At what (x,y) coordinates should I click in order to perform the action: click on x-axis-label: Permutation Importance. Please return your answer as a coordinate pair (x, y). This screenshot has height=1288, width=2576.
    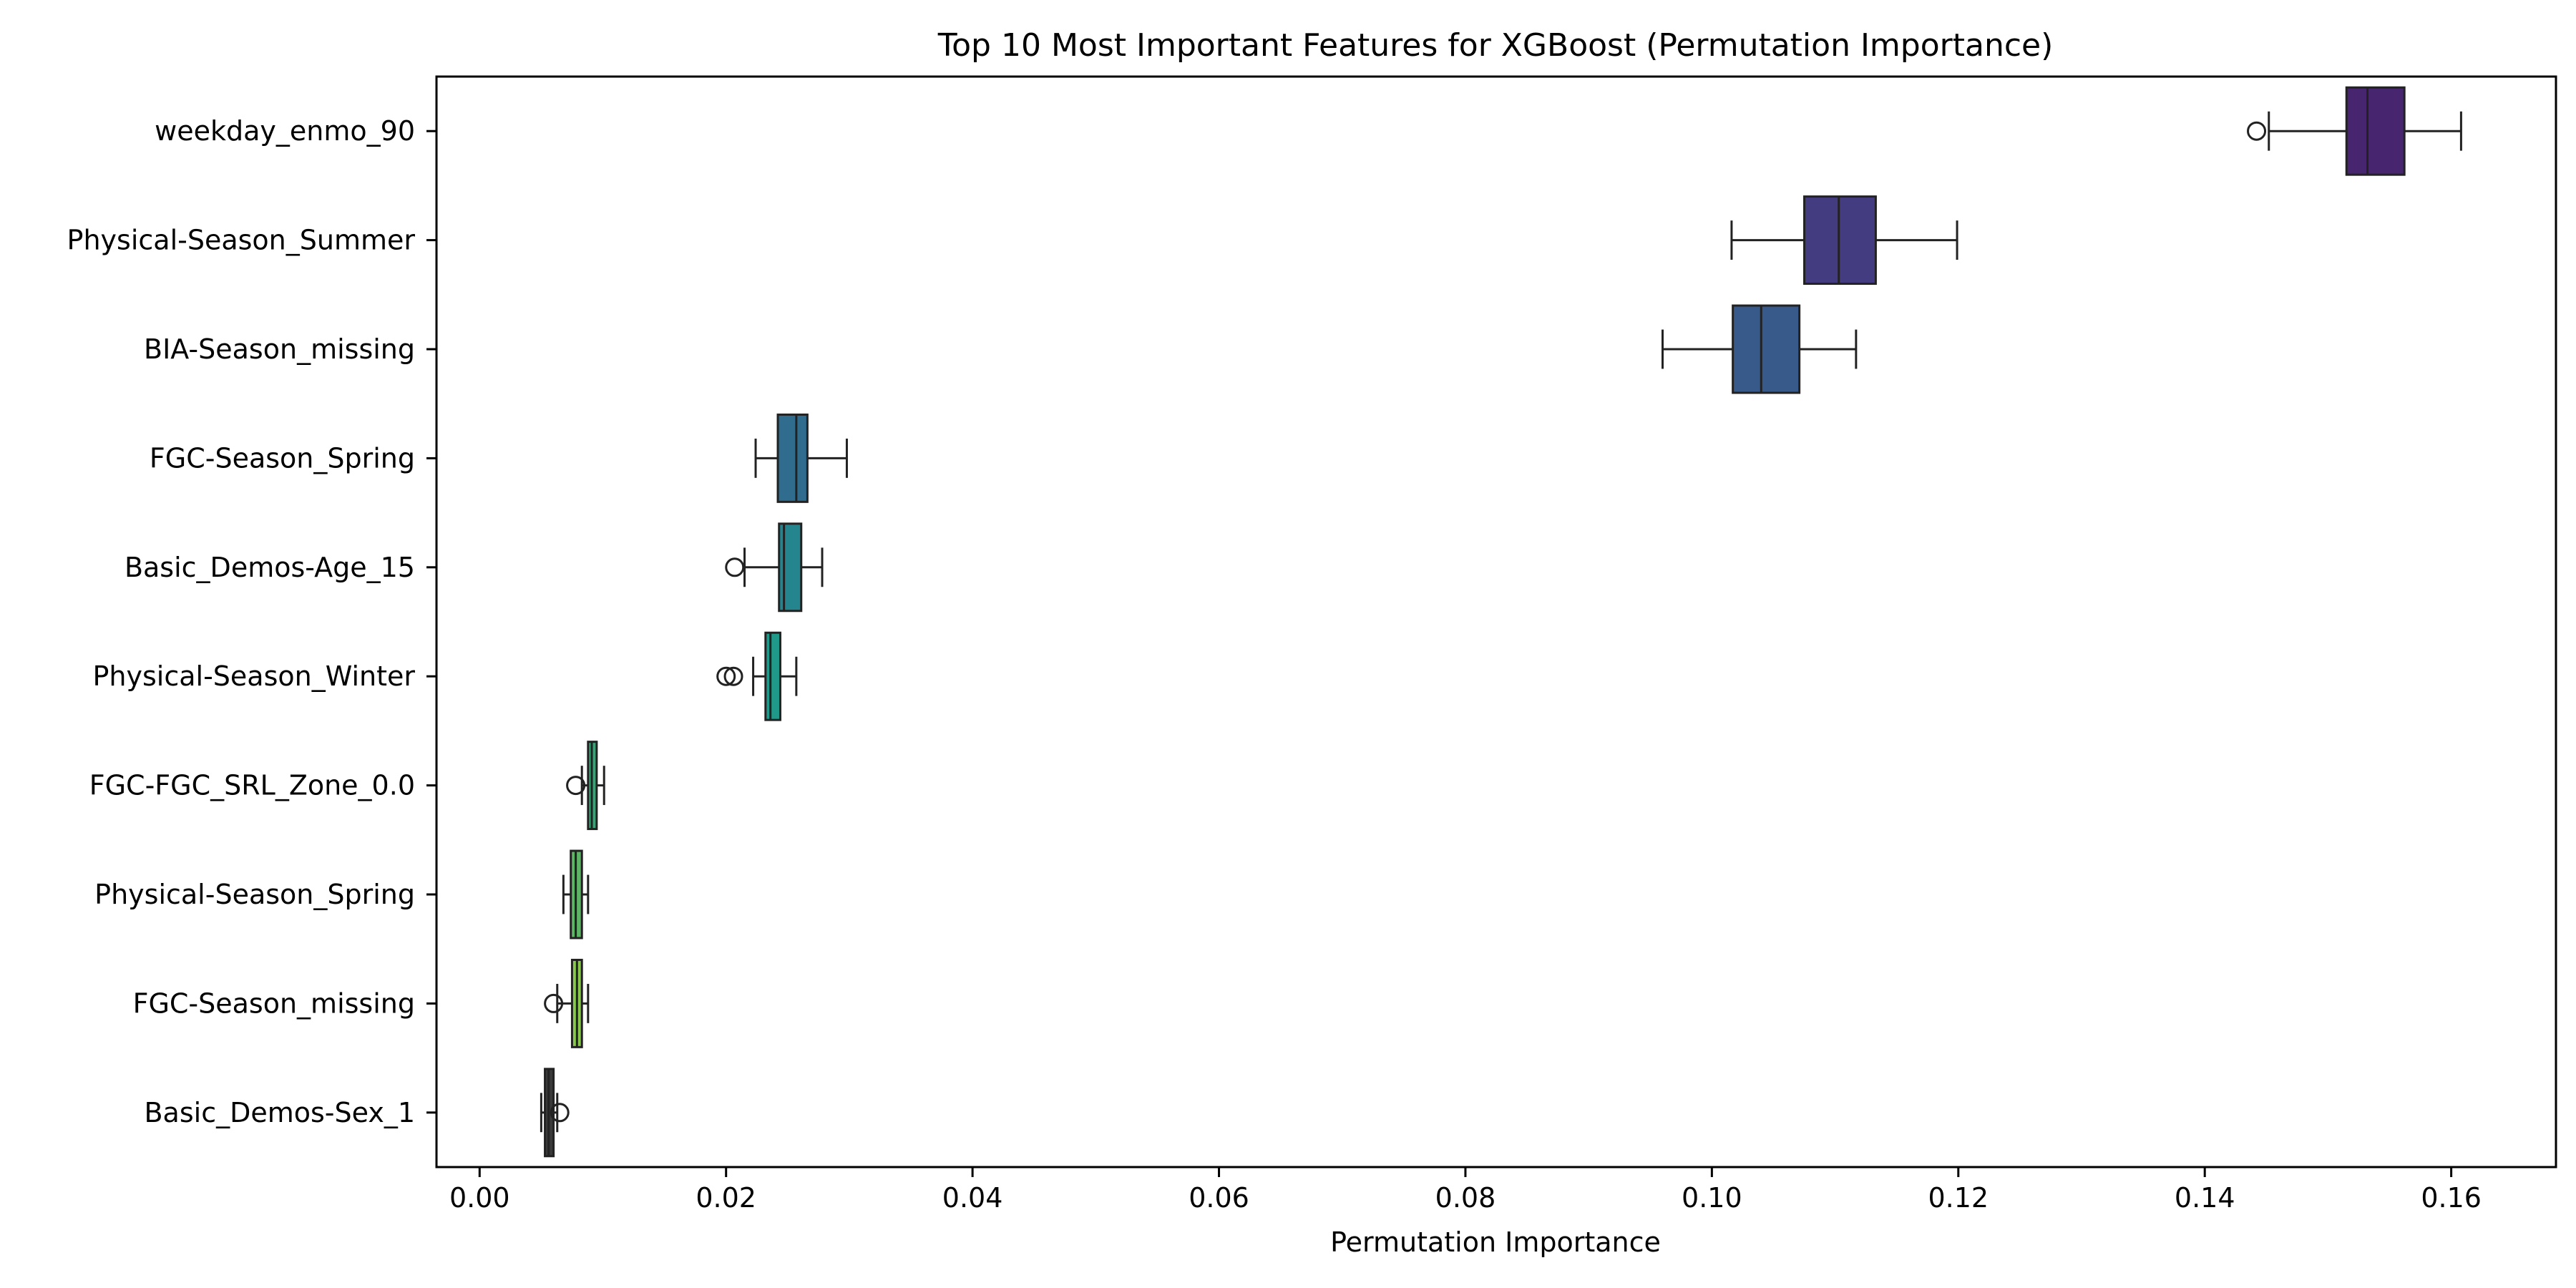
    Looking at the image, I should click on (1495, 1242).